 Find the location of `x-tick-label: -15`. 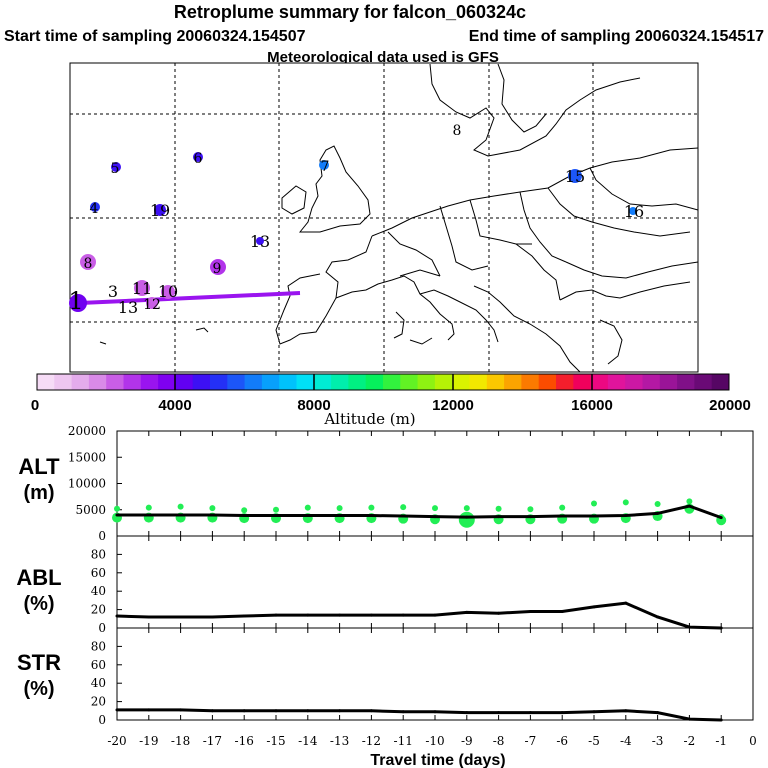

x-tick-label: -15 is located at coordinates (275, 741).